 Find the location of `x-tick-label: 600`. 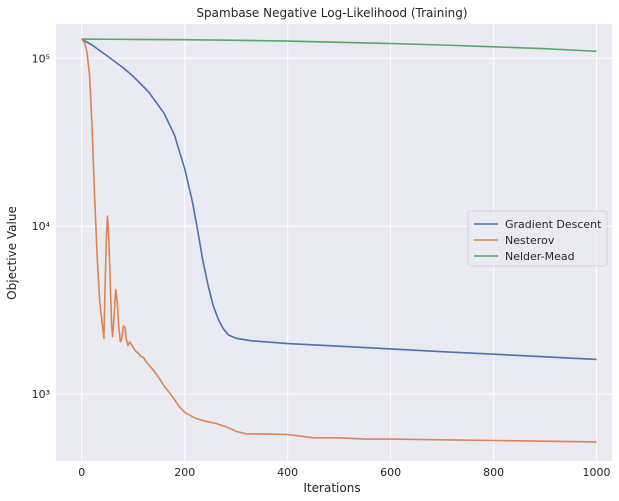

x-tick-label: 600 is located at coordinates (390, 472).